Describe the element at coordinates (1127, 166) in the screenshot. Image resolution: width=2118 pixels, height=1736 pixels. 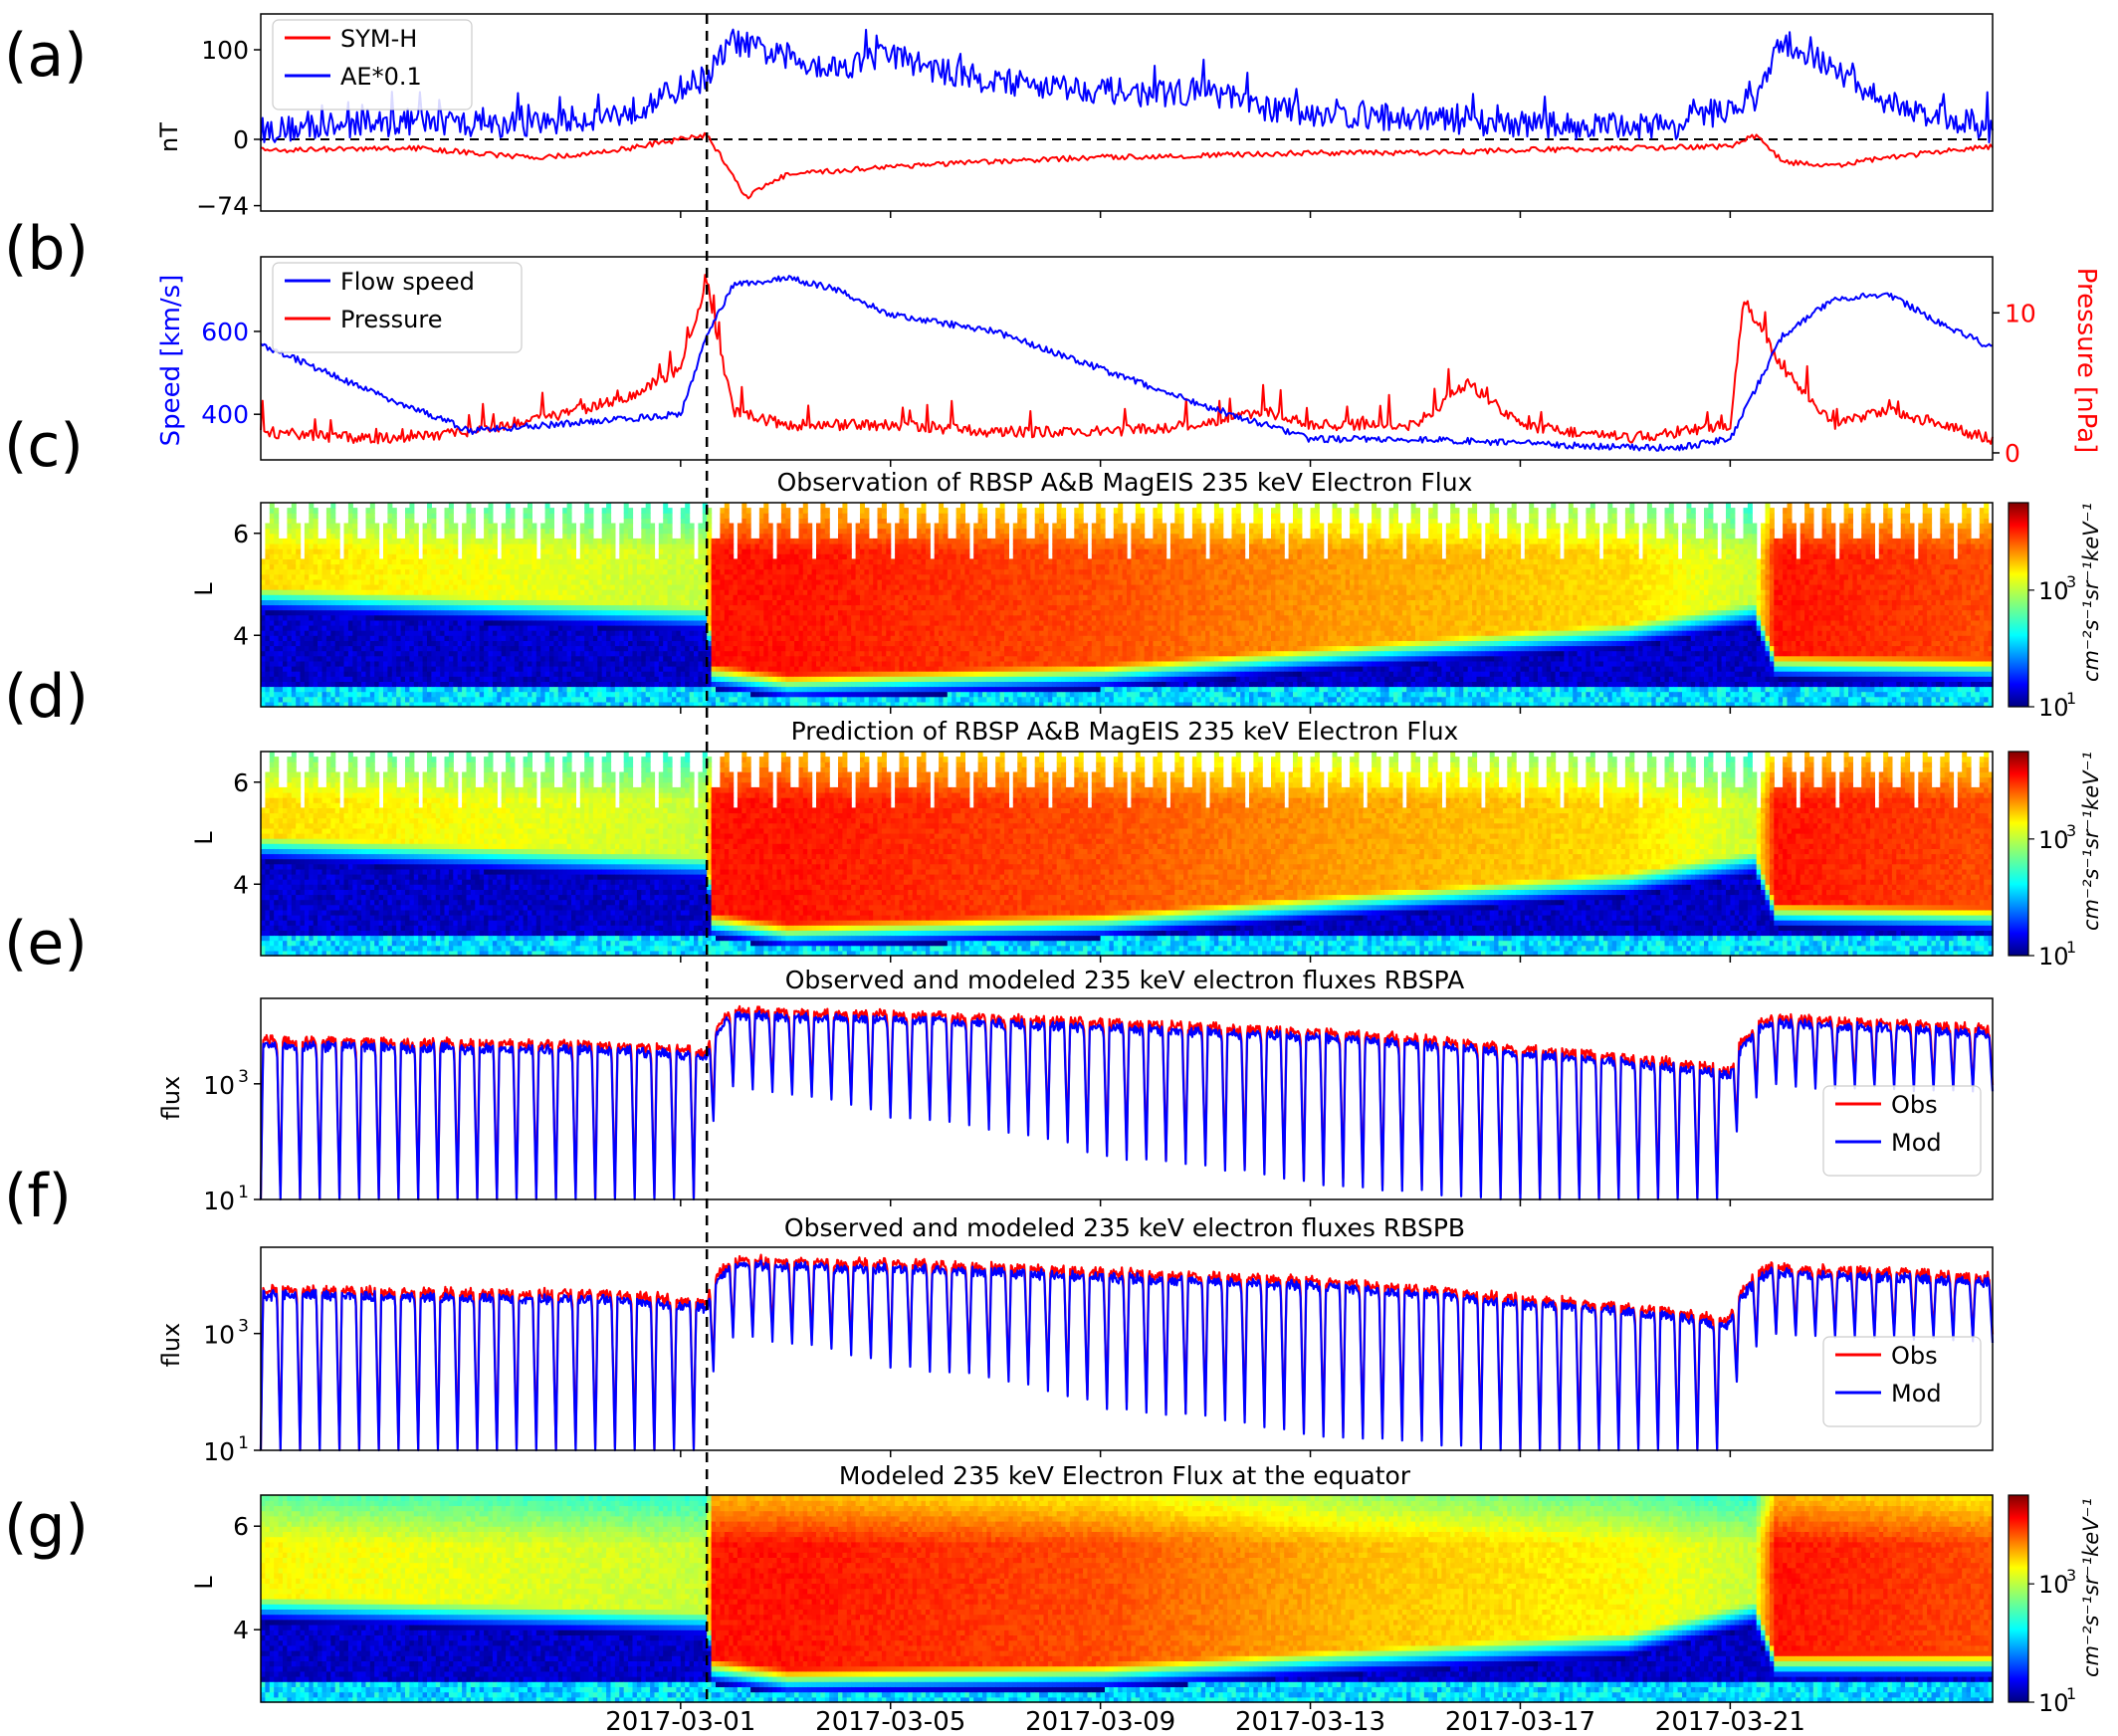
I see `panel-a-series-symh` at that location.